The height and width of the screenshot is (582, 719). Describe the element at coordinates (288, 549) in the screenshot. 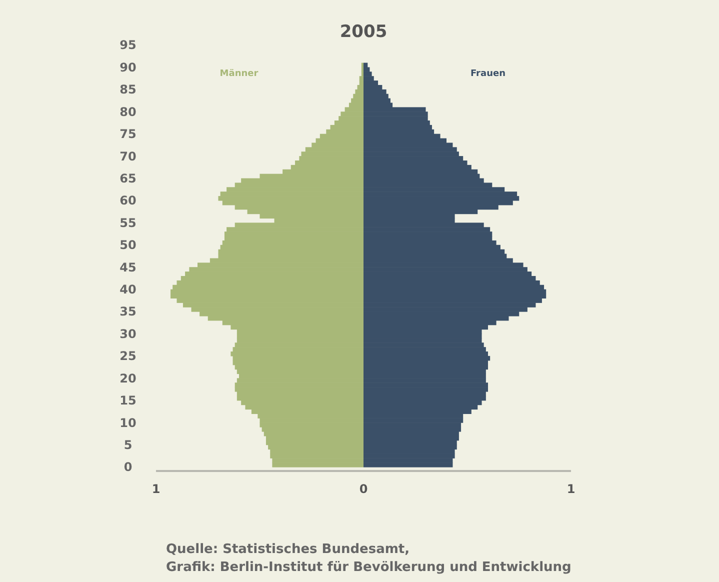

I see `source-note: Quelle: Statistisches Bundesamt,` at that location.